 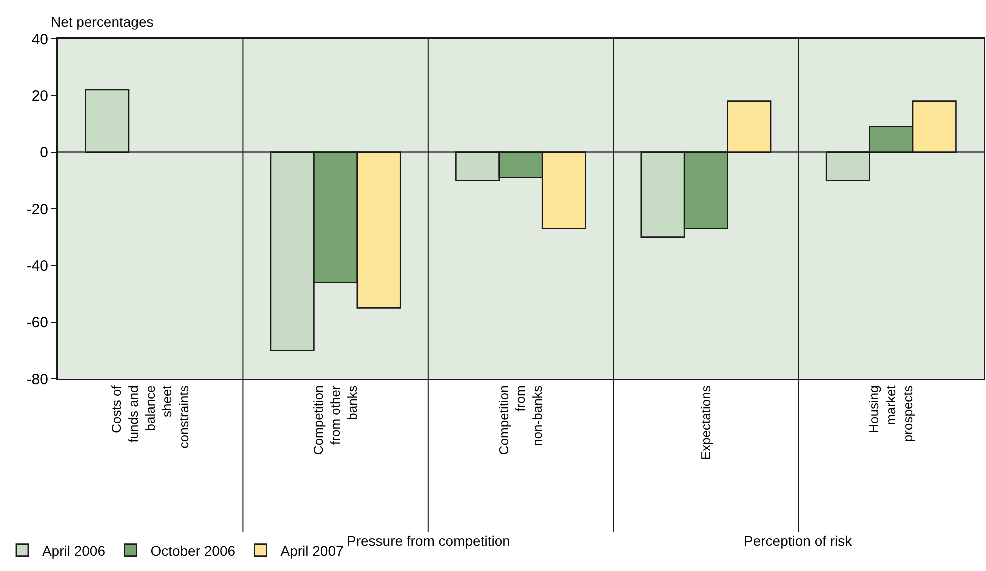 I want to click on y-tick-label: 0, so click(x=44, y=153).